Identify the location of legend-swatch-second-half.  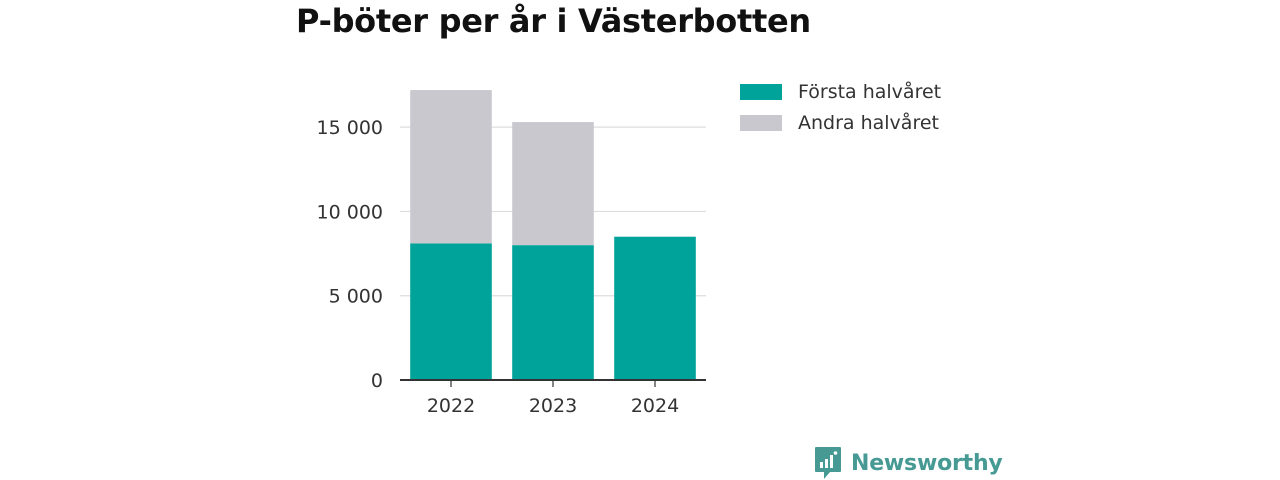
(761, 122).